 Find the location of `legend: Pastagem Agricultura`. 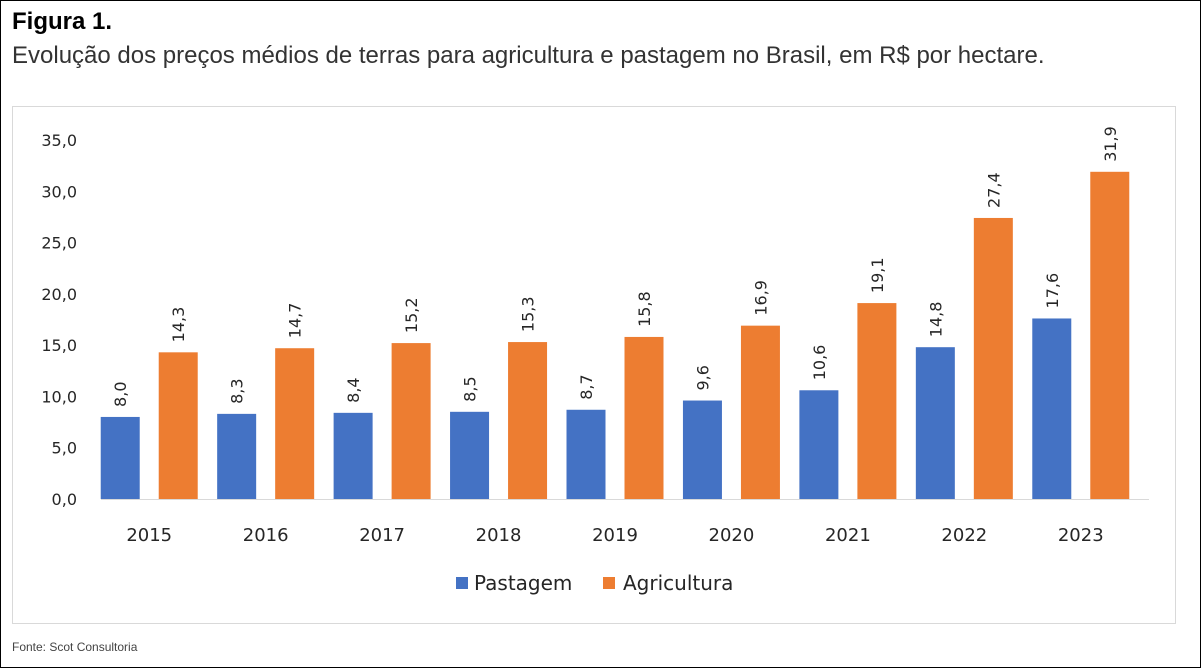

legend: Pastagem Agricultura is located at coordinates (594, 583).